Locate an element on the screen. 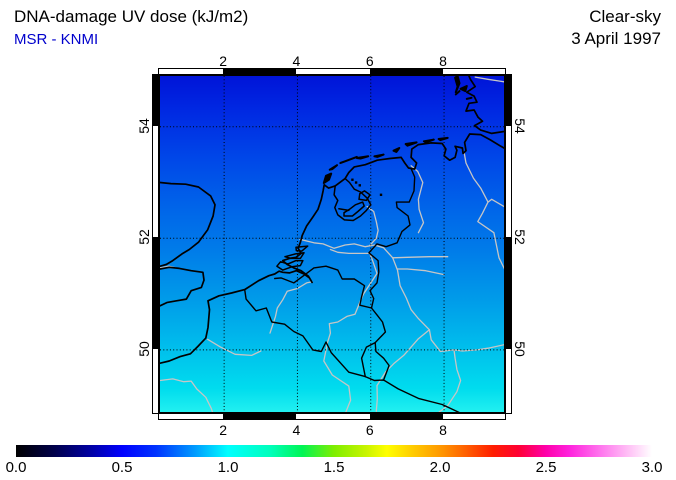  lat-tick-label-right: 50 is located at coordinates (520, 349).